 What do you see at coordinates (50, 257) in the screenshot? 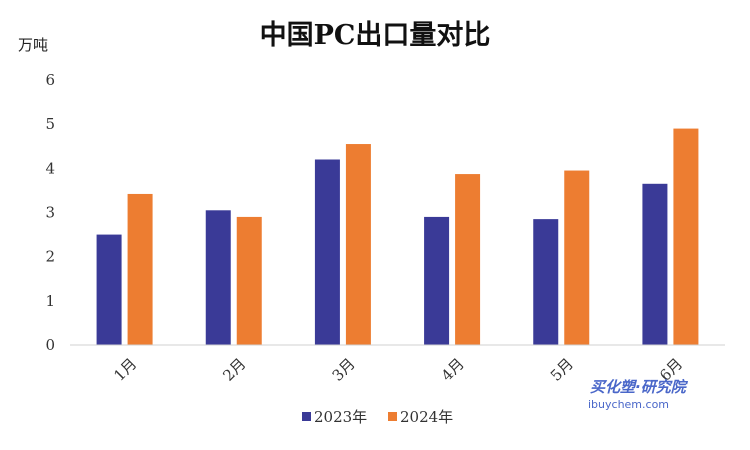
I see `y-tick-label: 2` at bounding box center [50, 257].